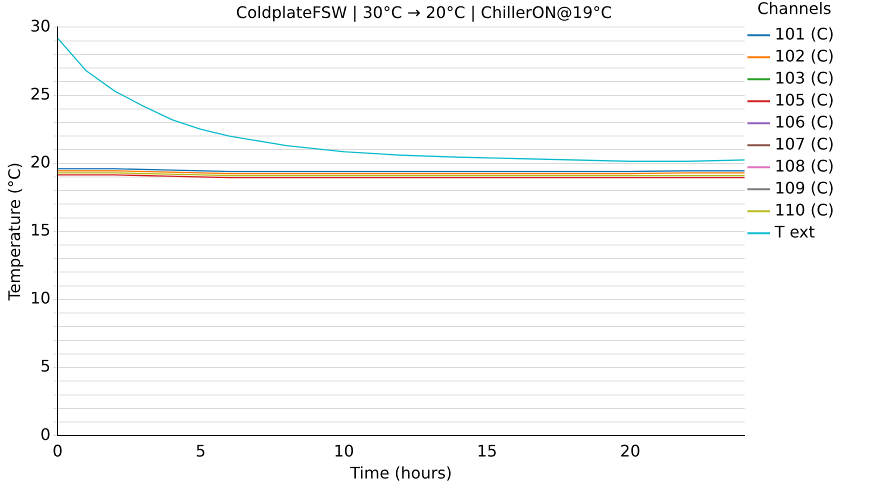  Describe the element at coordinates (400, 473) in the screenshot. I see `x-axis-title: Time (hours)` at that location.